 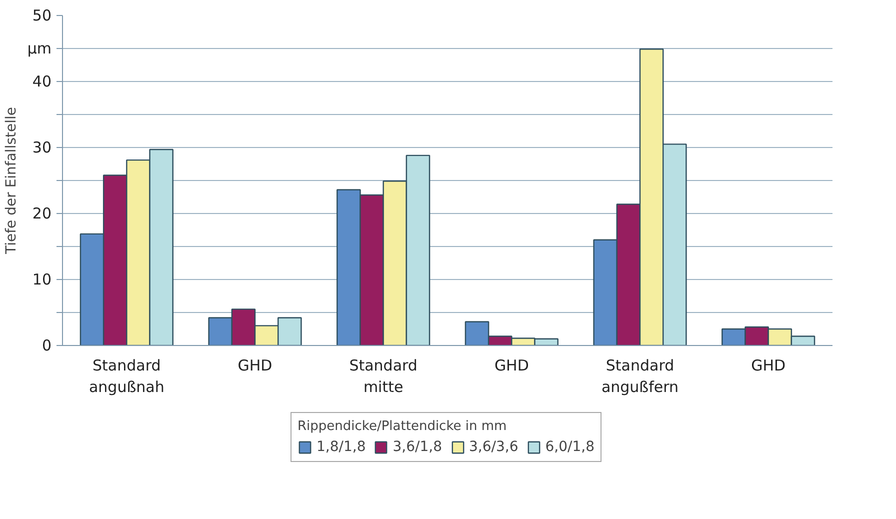 I want to click on y-tick-label: 0, so click(x=47, y=345).